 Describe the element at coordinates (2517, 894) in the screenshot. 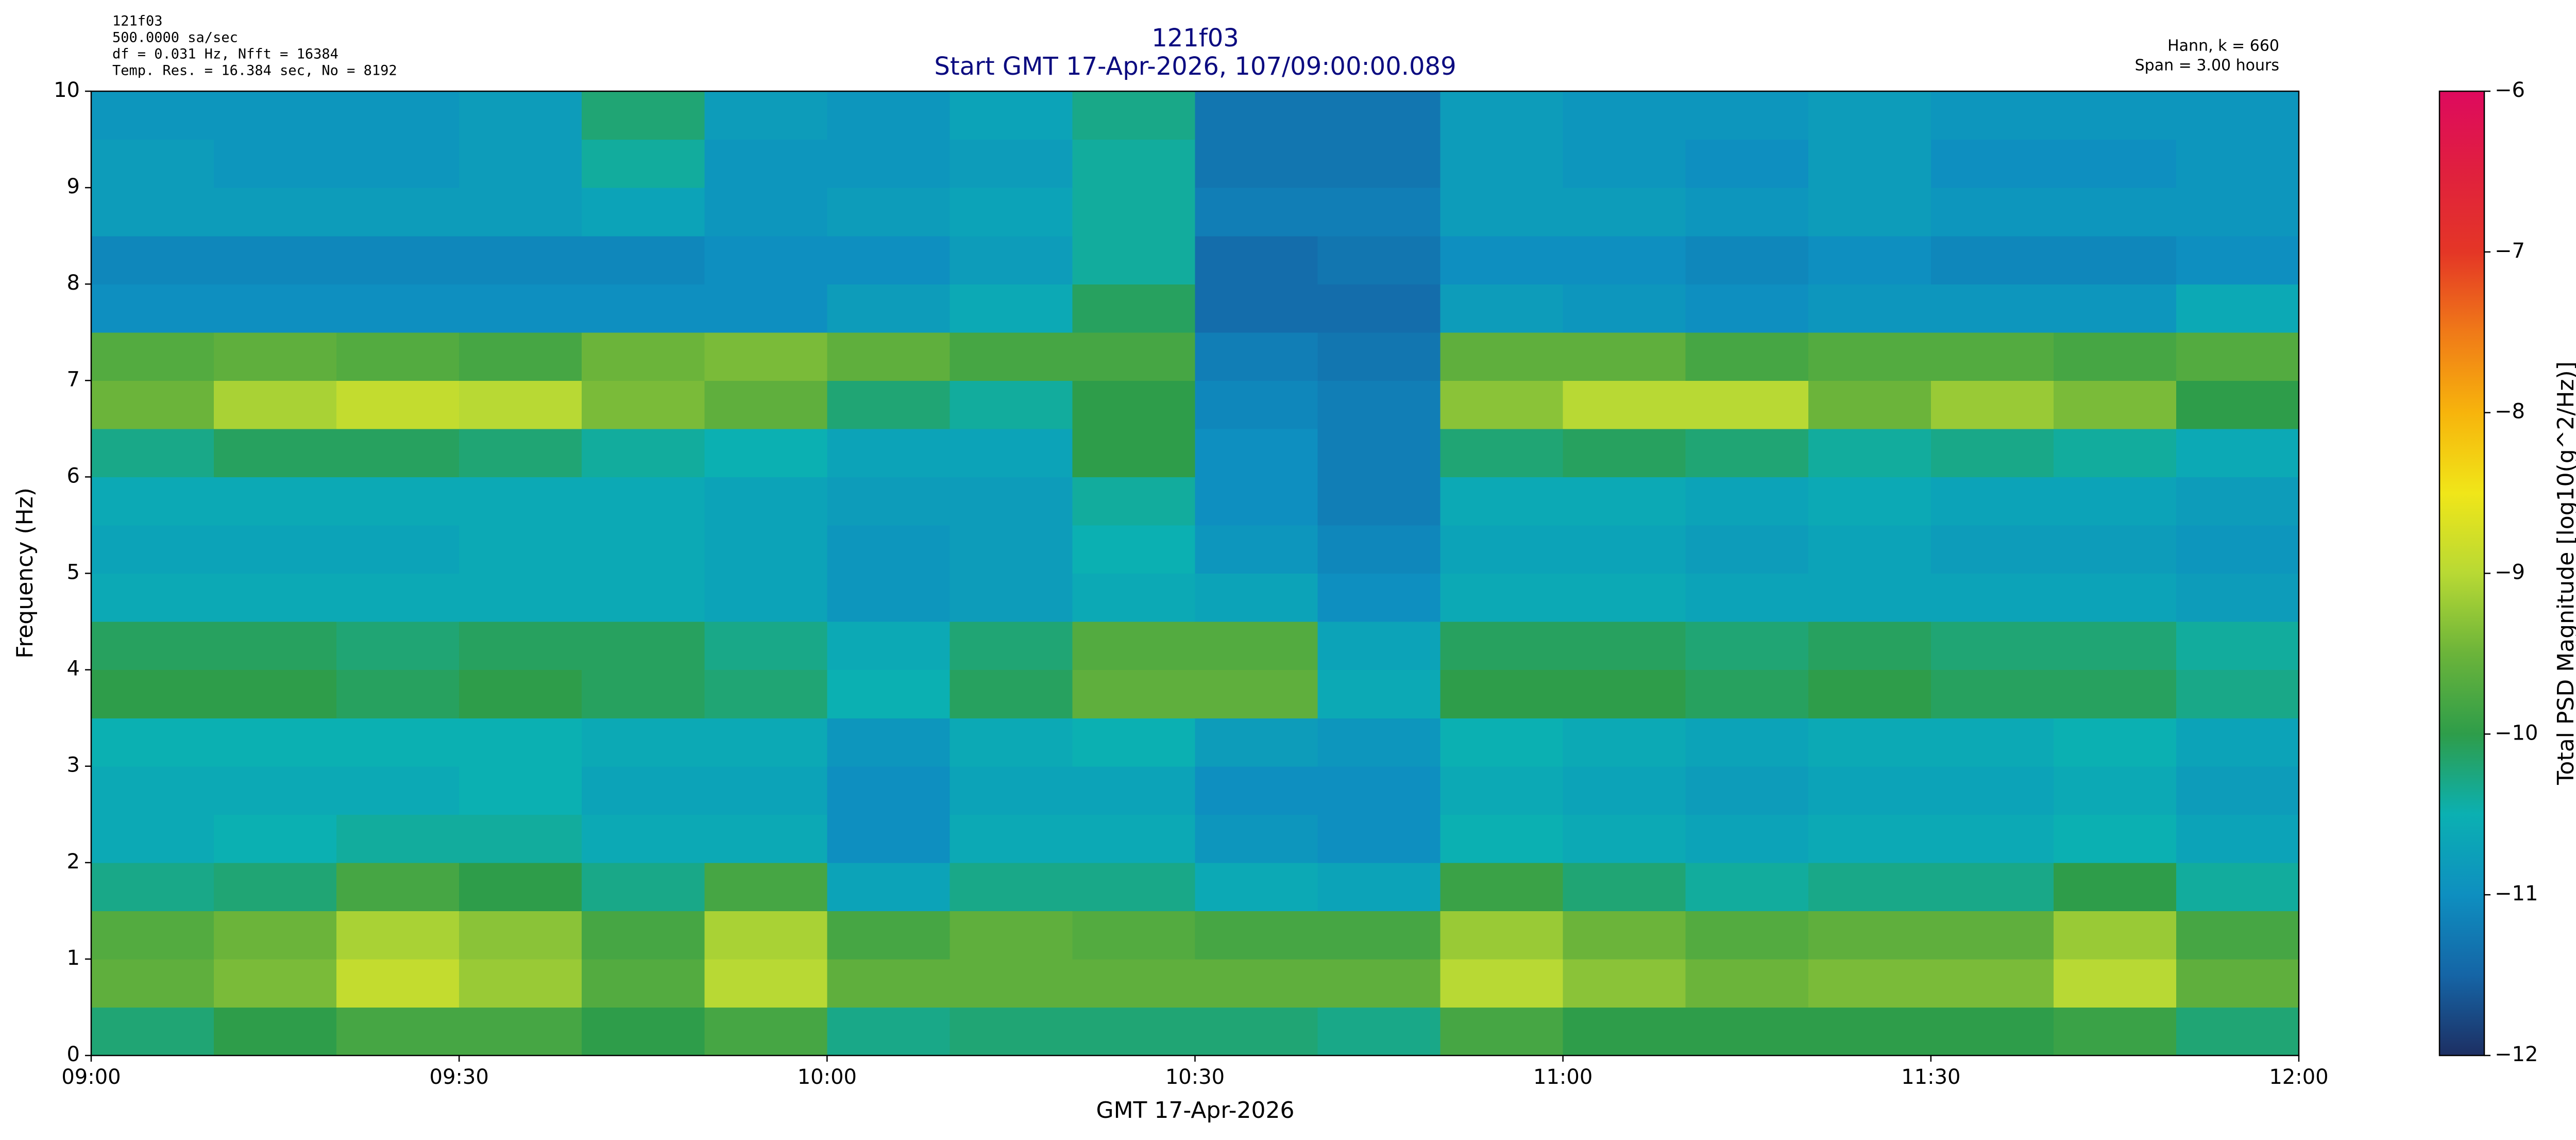

I see `colorbar-tick-label: −11` at that location.